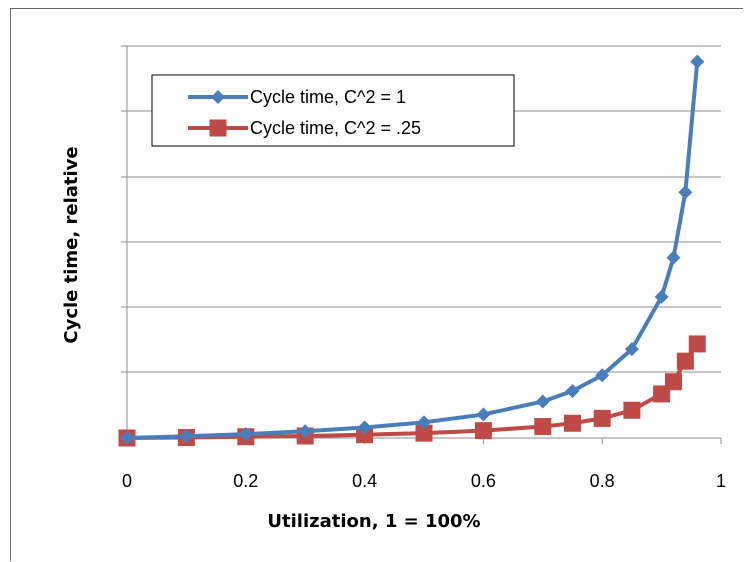 The image size is (744, 562). I want to click on x-tick-label: 0.8, so click(602, 481).